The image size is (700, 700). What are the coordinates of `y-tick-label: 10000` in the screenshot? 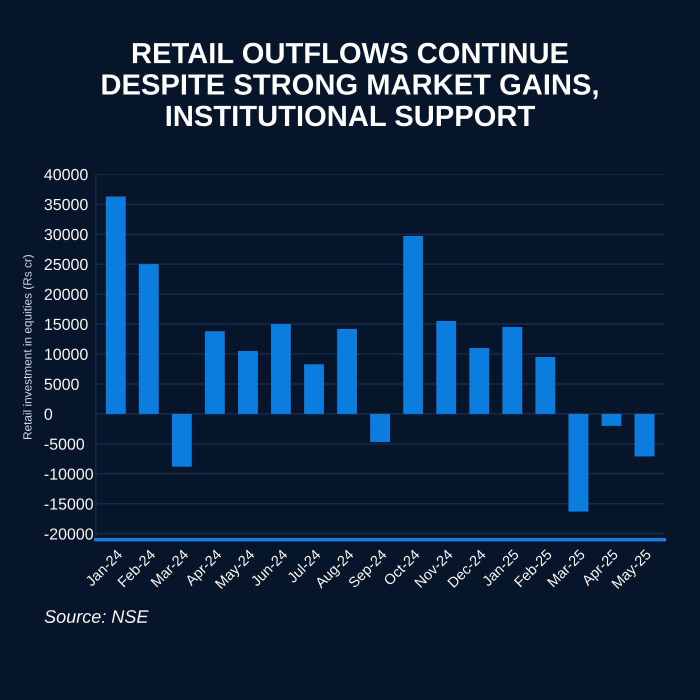 It's located at (66, 354).